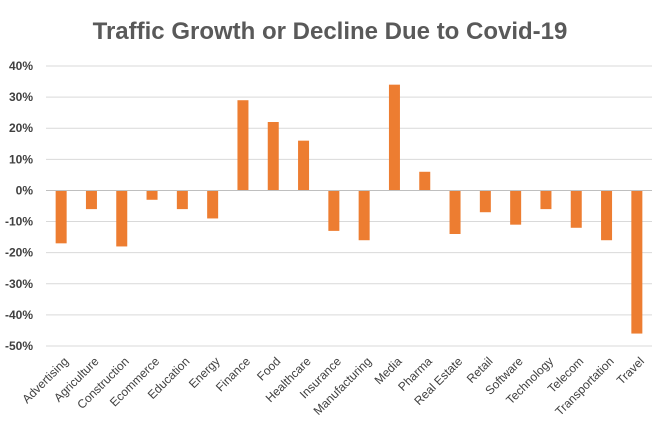 This screenshot has height=436, width=660. Describe the element at coordinates (273, 156) in the screenshot. I see `bar-food` at that location.